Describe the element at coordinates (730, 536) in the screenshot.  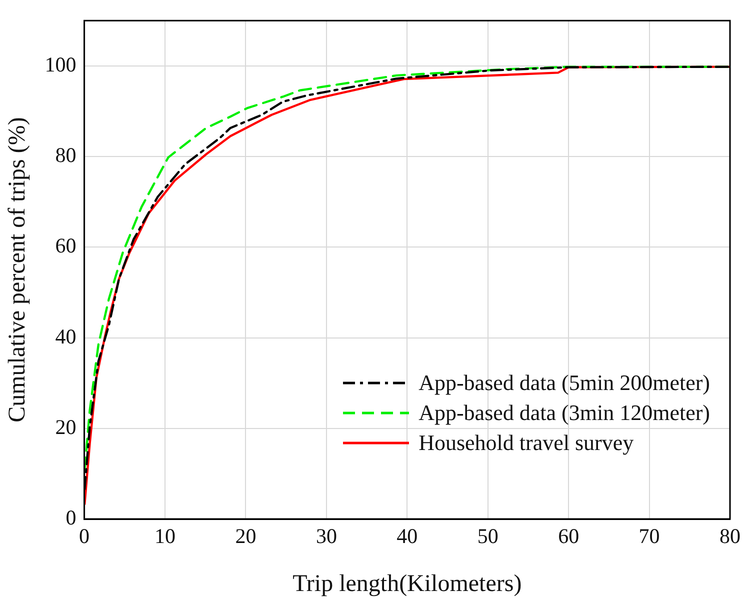
I see `x-tick-label: 80` at that location.